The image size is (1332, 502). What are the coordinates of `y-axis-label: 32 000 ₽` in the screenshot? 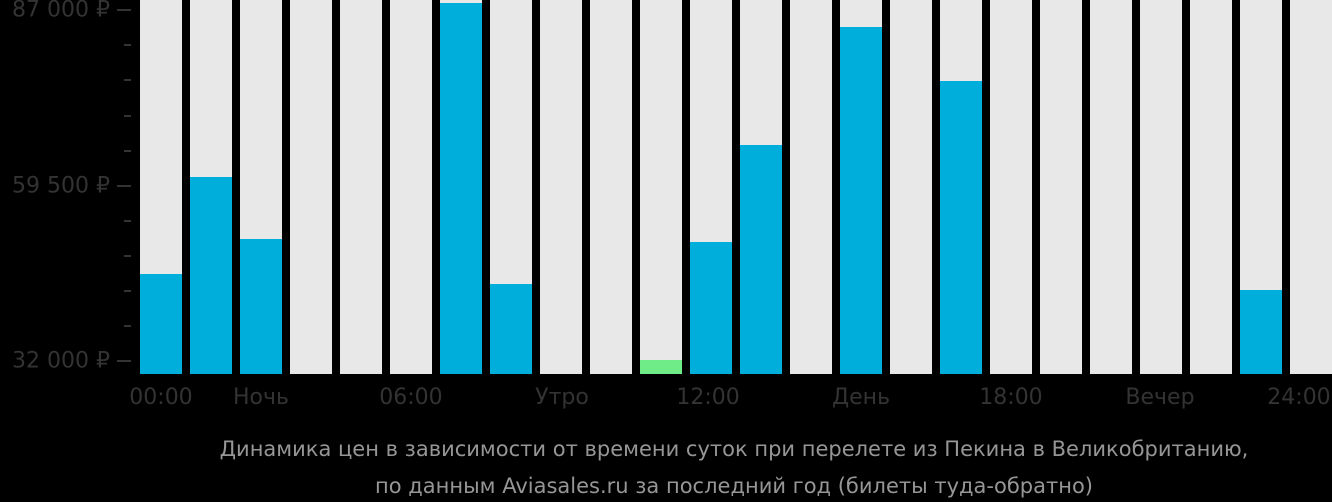 It's located at (61, 361).